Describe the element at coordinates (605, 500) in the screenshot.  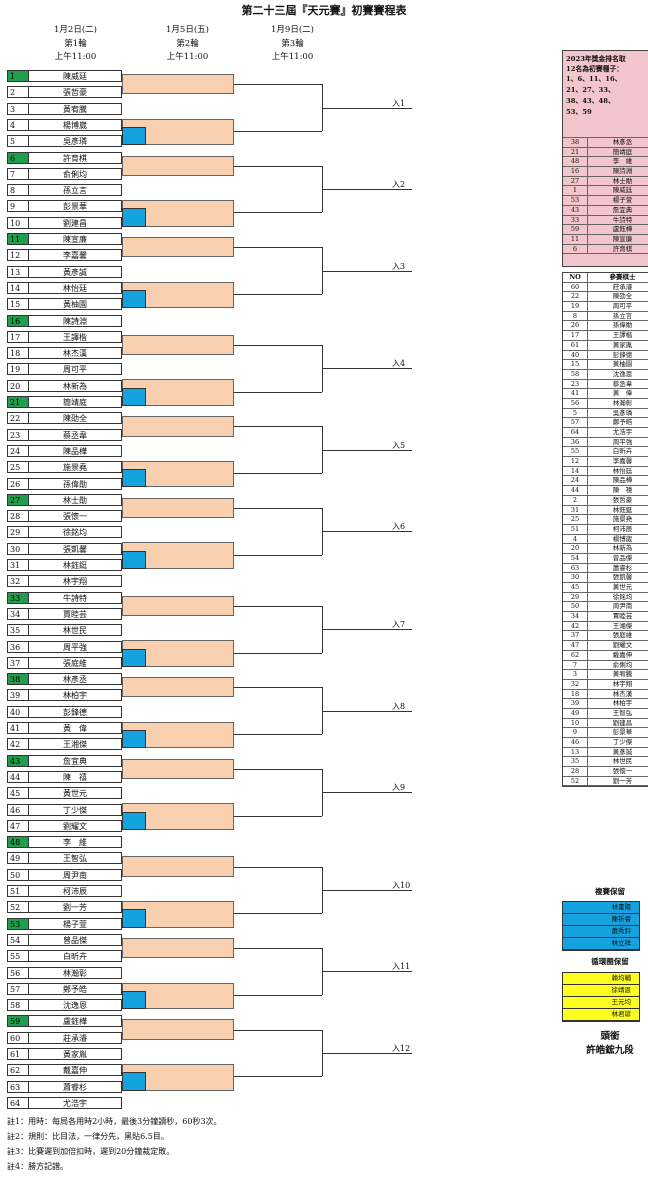
I see `participant-row: 2 張哲豪` at that location.